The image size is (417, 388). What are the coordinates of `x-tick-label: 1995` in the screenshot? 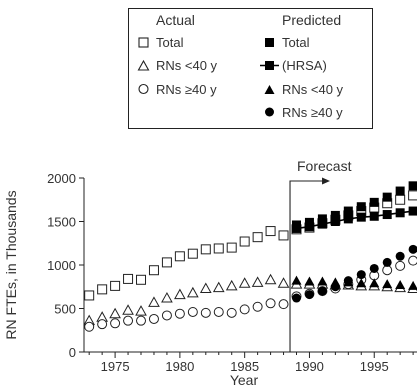 It's located at (374, 366).